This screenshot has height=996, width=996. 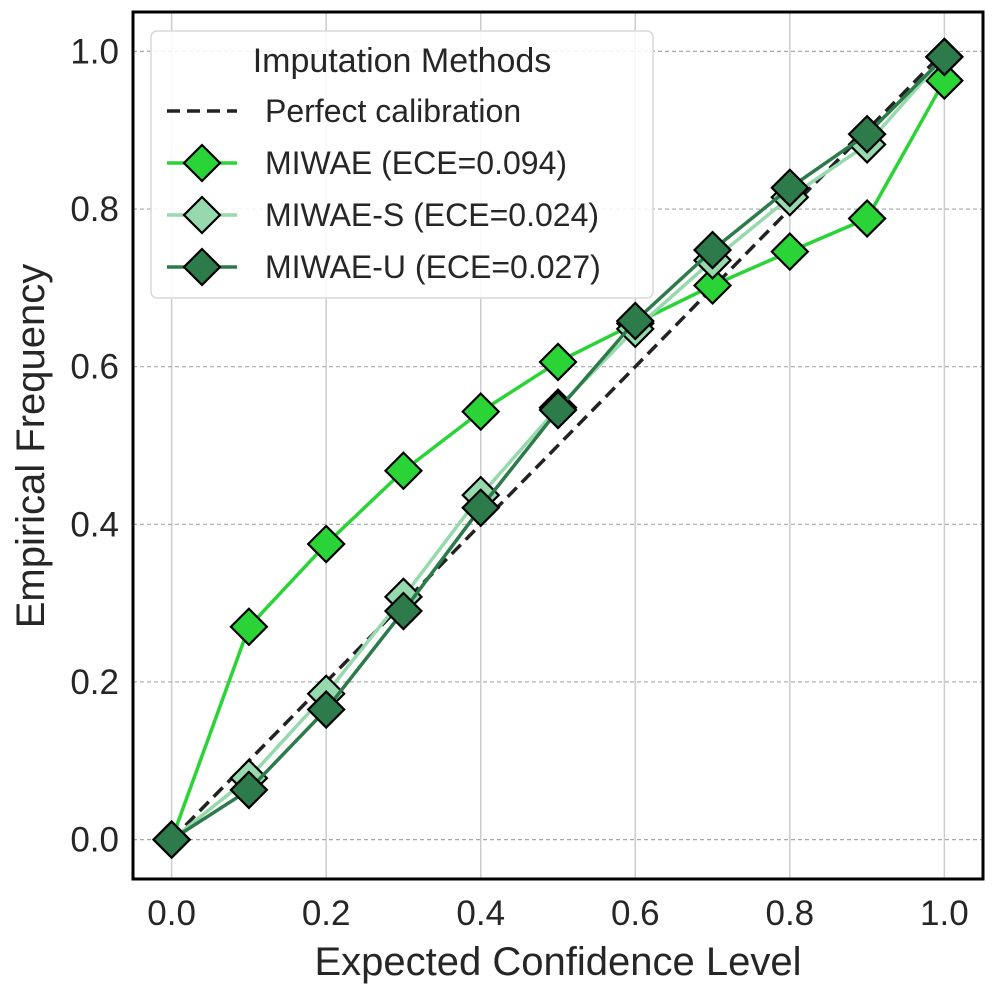 I want to click on legend-entry: MIWAE-S (ECE=0.024), so click(x=383, y=215).